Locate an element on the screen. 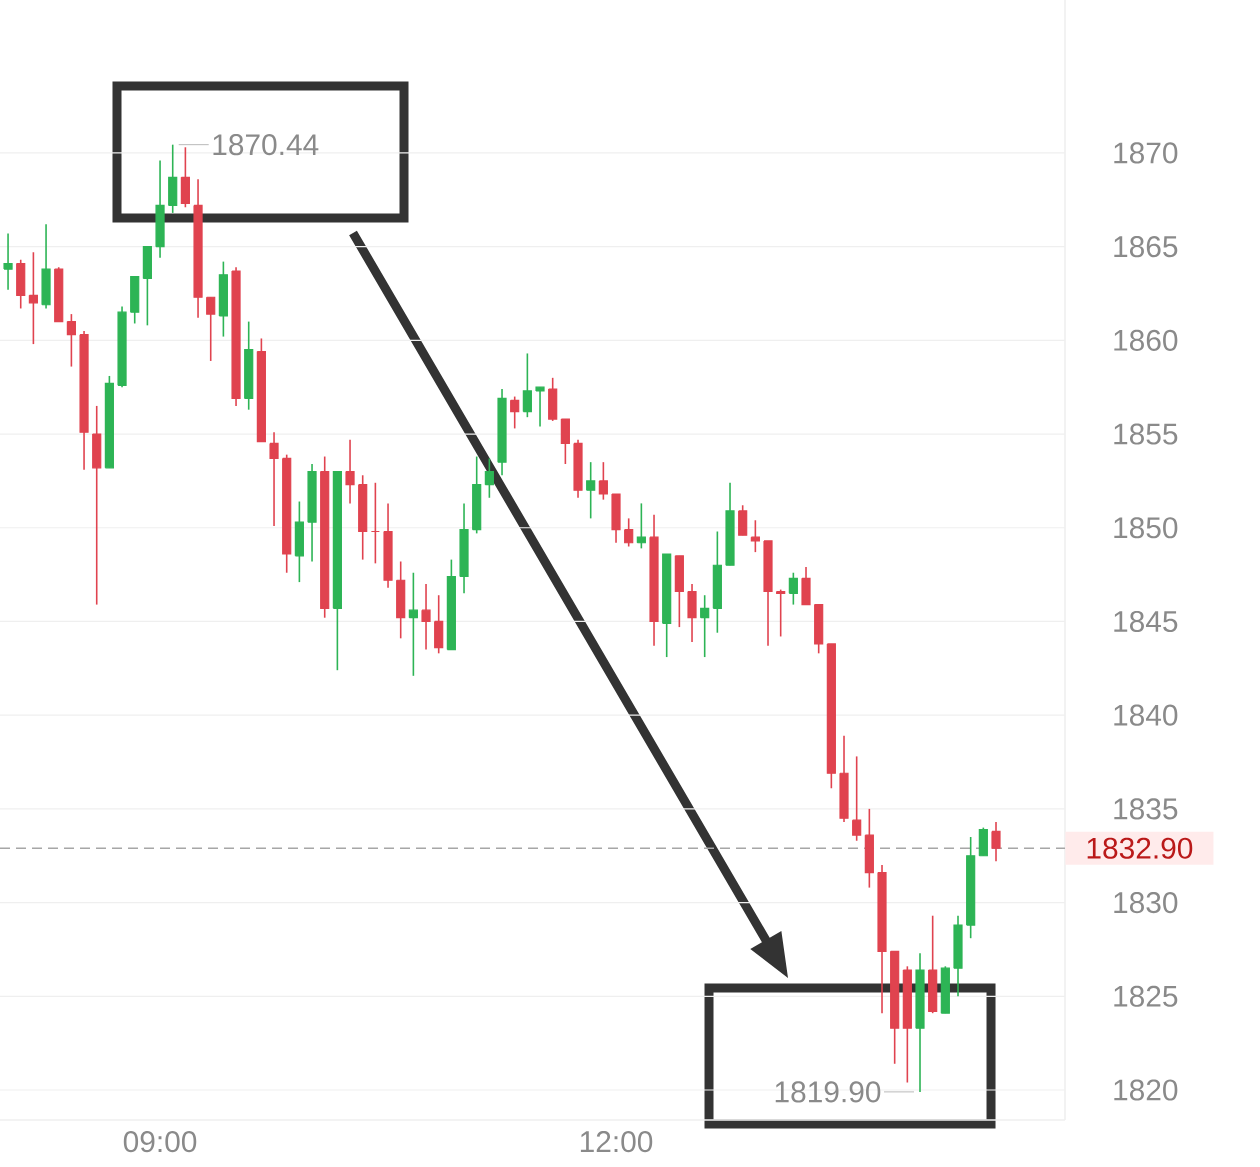 This screenshot has width=1260, height=1167. annotation: 1870.44 is located at coordinates (266, 145).